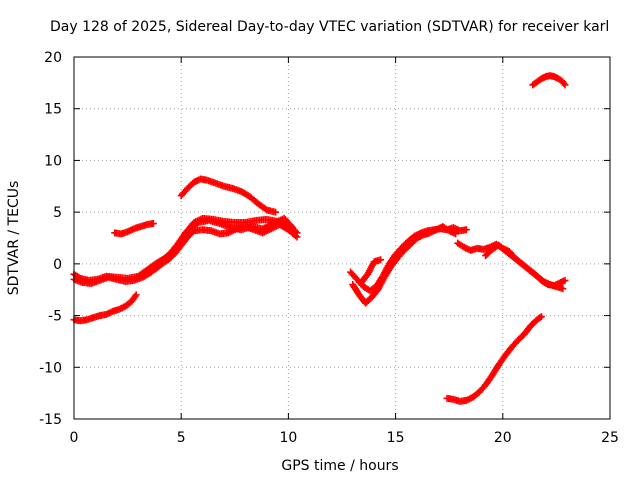 This screenshot has height=480, width=640. What do you see at coordinates (53, 58) in the screenshot?
I see `y-tick-label: 20` at bounding box center [53, 58].